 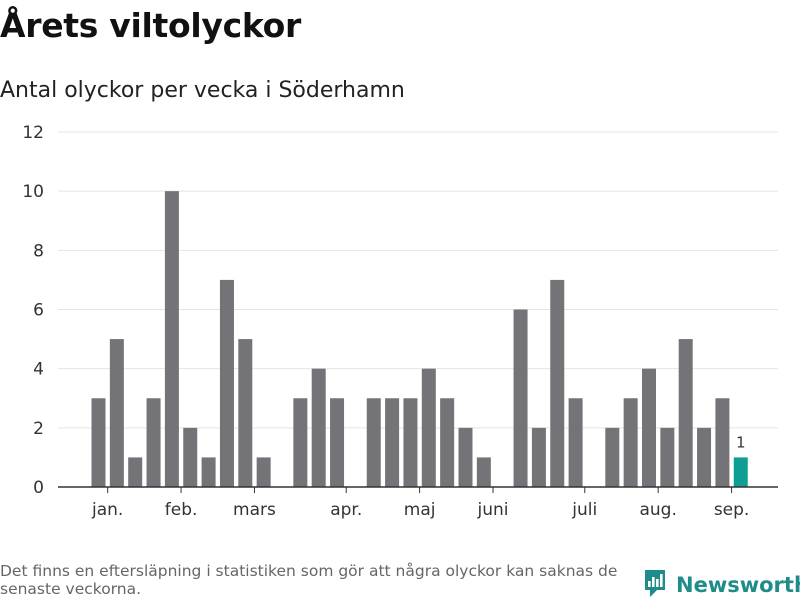 What do you see at coordinates (150, 25) in the screenshot?
I see `chart-title: Årets viltolyckor` at bounding box center [150, 25].